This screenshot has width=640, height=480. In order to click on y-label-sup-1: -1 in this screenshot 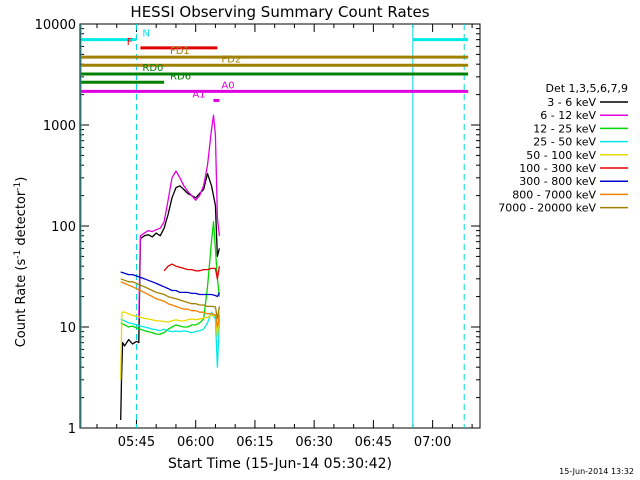, I will do `click(18, 254)`.